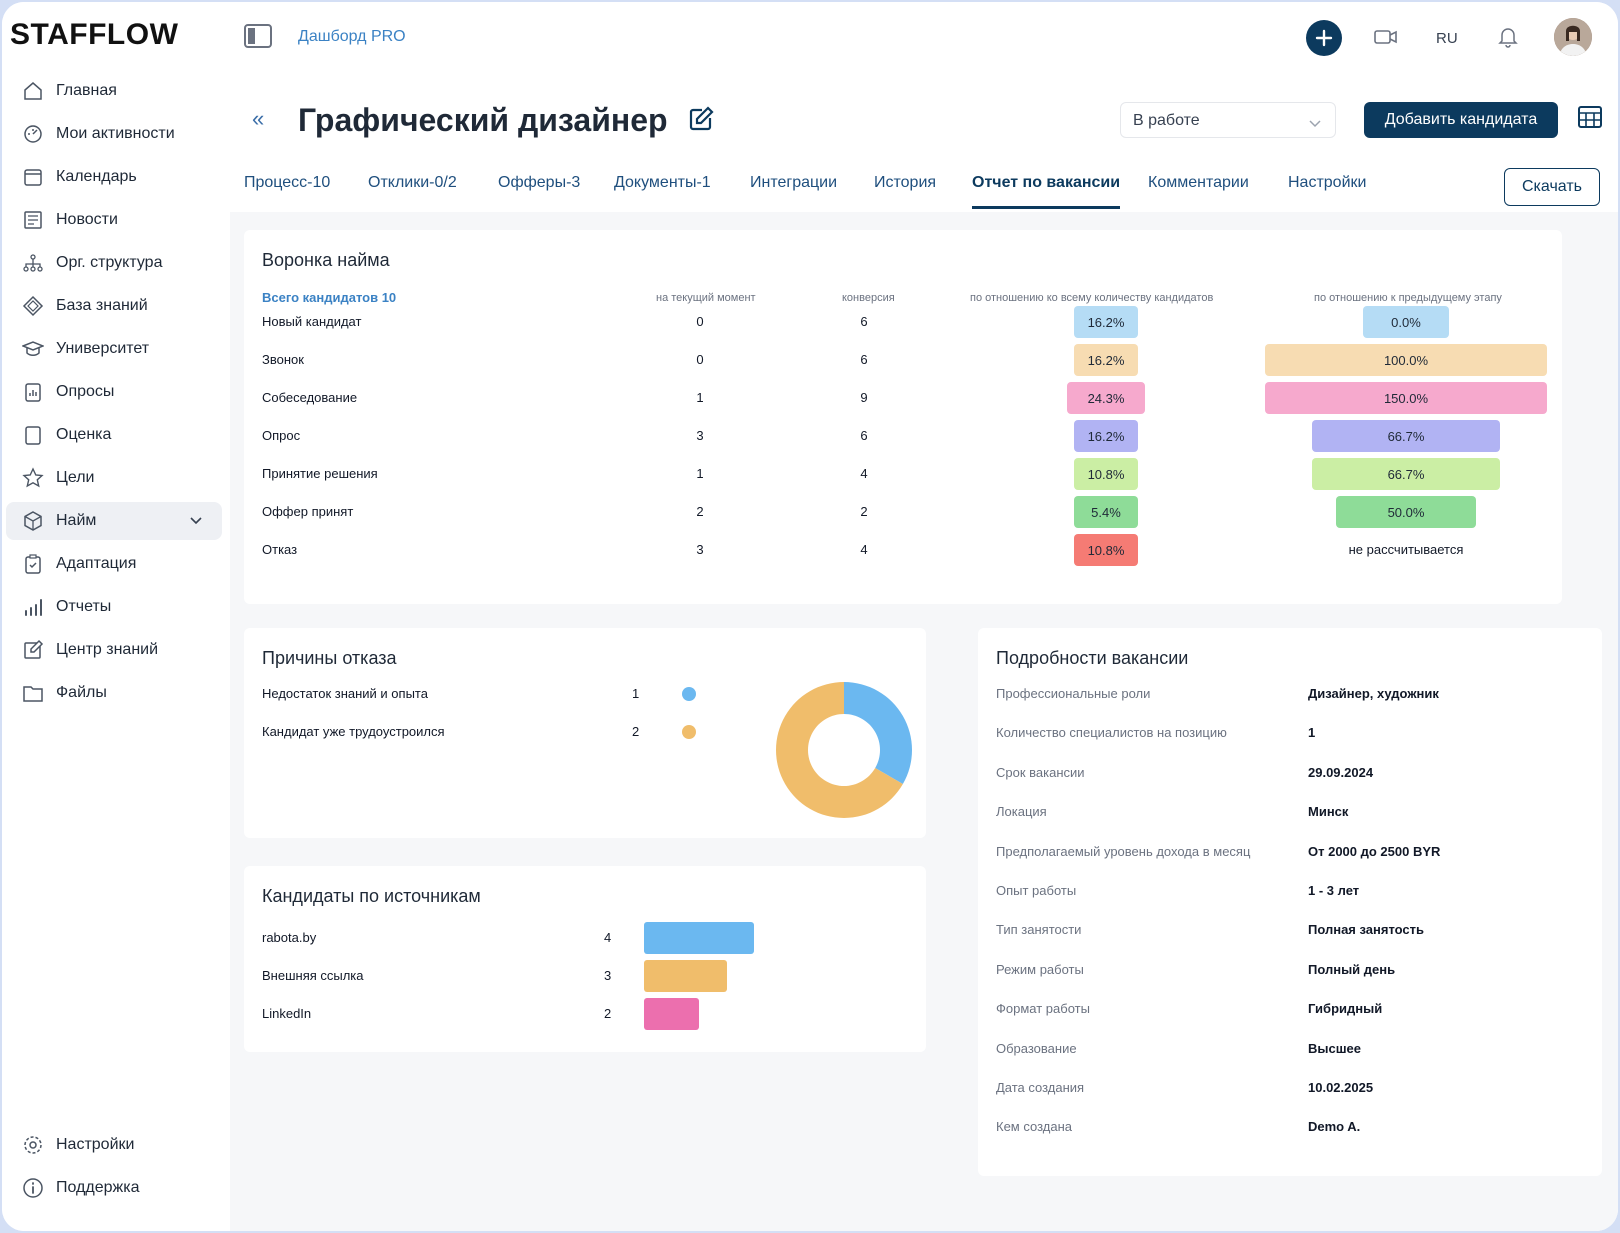 The width and height of the screenshot is (1620, 1233). I want to click on calendar-icon, so click(33, 177).